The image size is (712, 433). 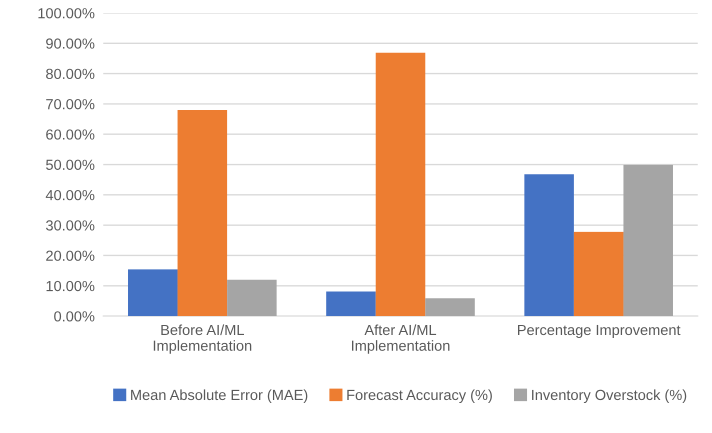 I want to click on x-tick-label: After AI/ML Implementation, so click(x=401, y=339).